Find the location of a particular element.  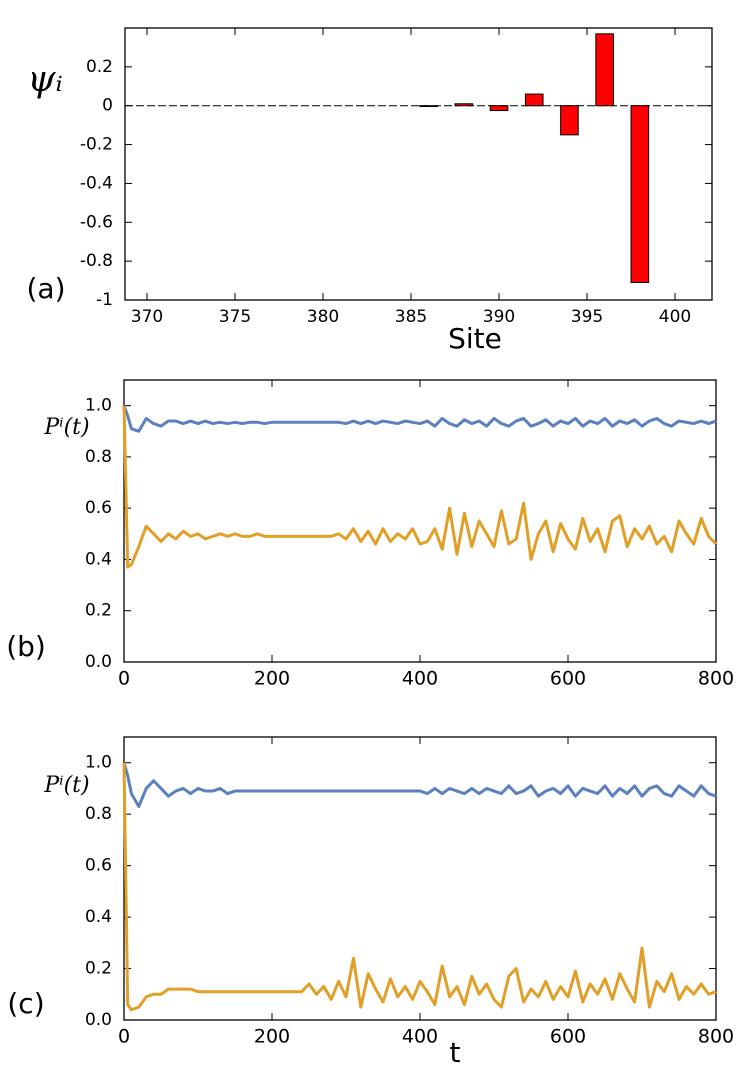

x-tick-label: 385 is located at coordinates (411, 317).